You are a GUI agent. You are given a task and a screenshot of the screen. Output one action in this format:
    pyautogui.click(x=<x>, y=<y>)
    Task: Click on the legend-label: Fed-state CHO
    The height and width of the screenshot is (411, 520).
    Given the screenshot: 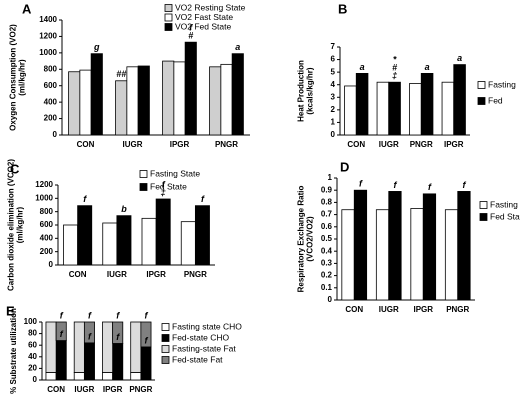 What is the action you would take?
    pyautogui.click(x=201, y=337)
    